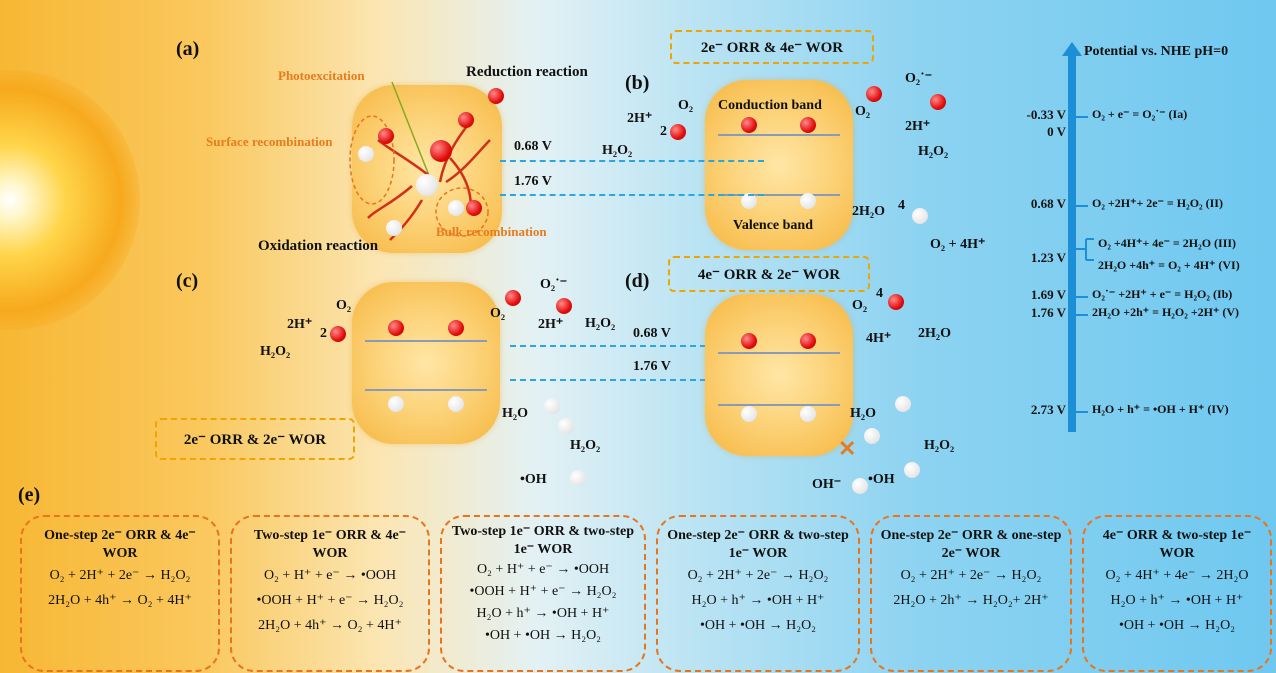 This screenshot has height=673, width=1276. Describe the element at coordinates (772, 47) in the screenshot. I see `panel-b-title-box: 2e⁻ ORR & 4e⁻ WOR` at that location.